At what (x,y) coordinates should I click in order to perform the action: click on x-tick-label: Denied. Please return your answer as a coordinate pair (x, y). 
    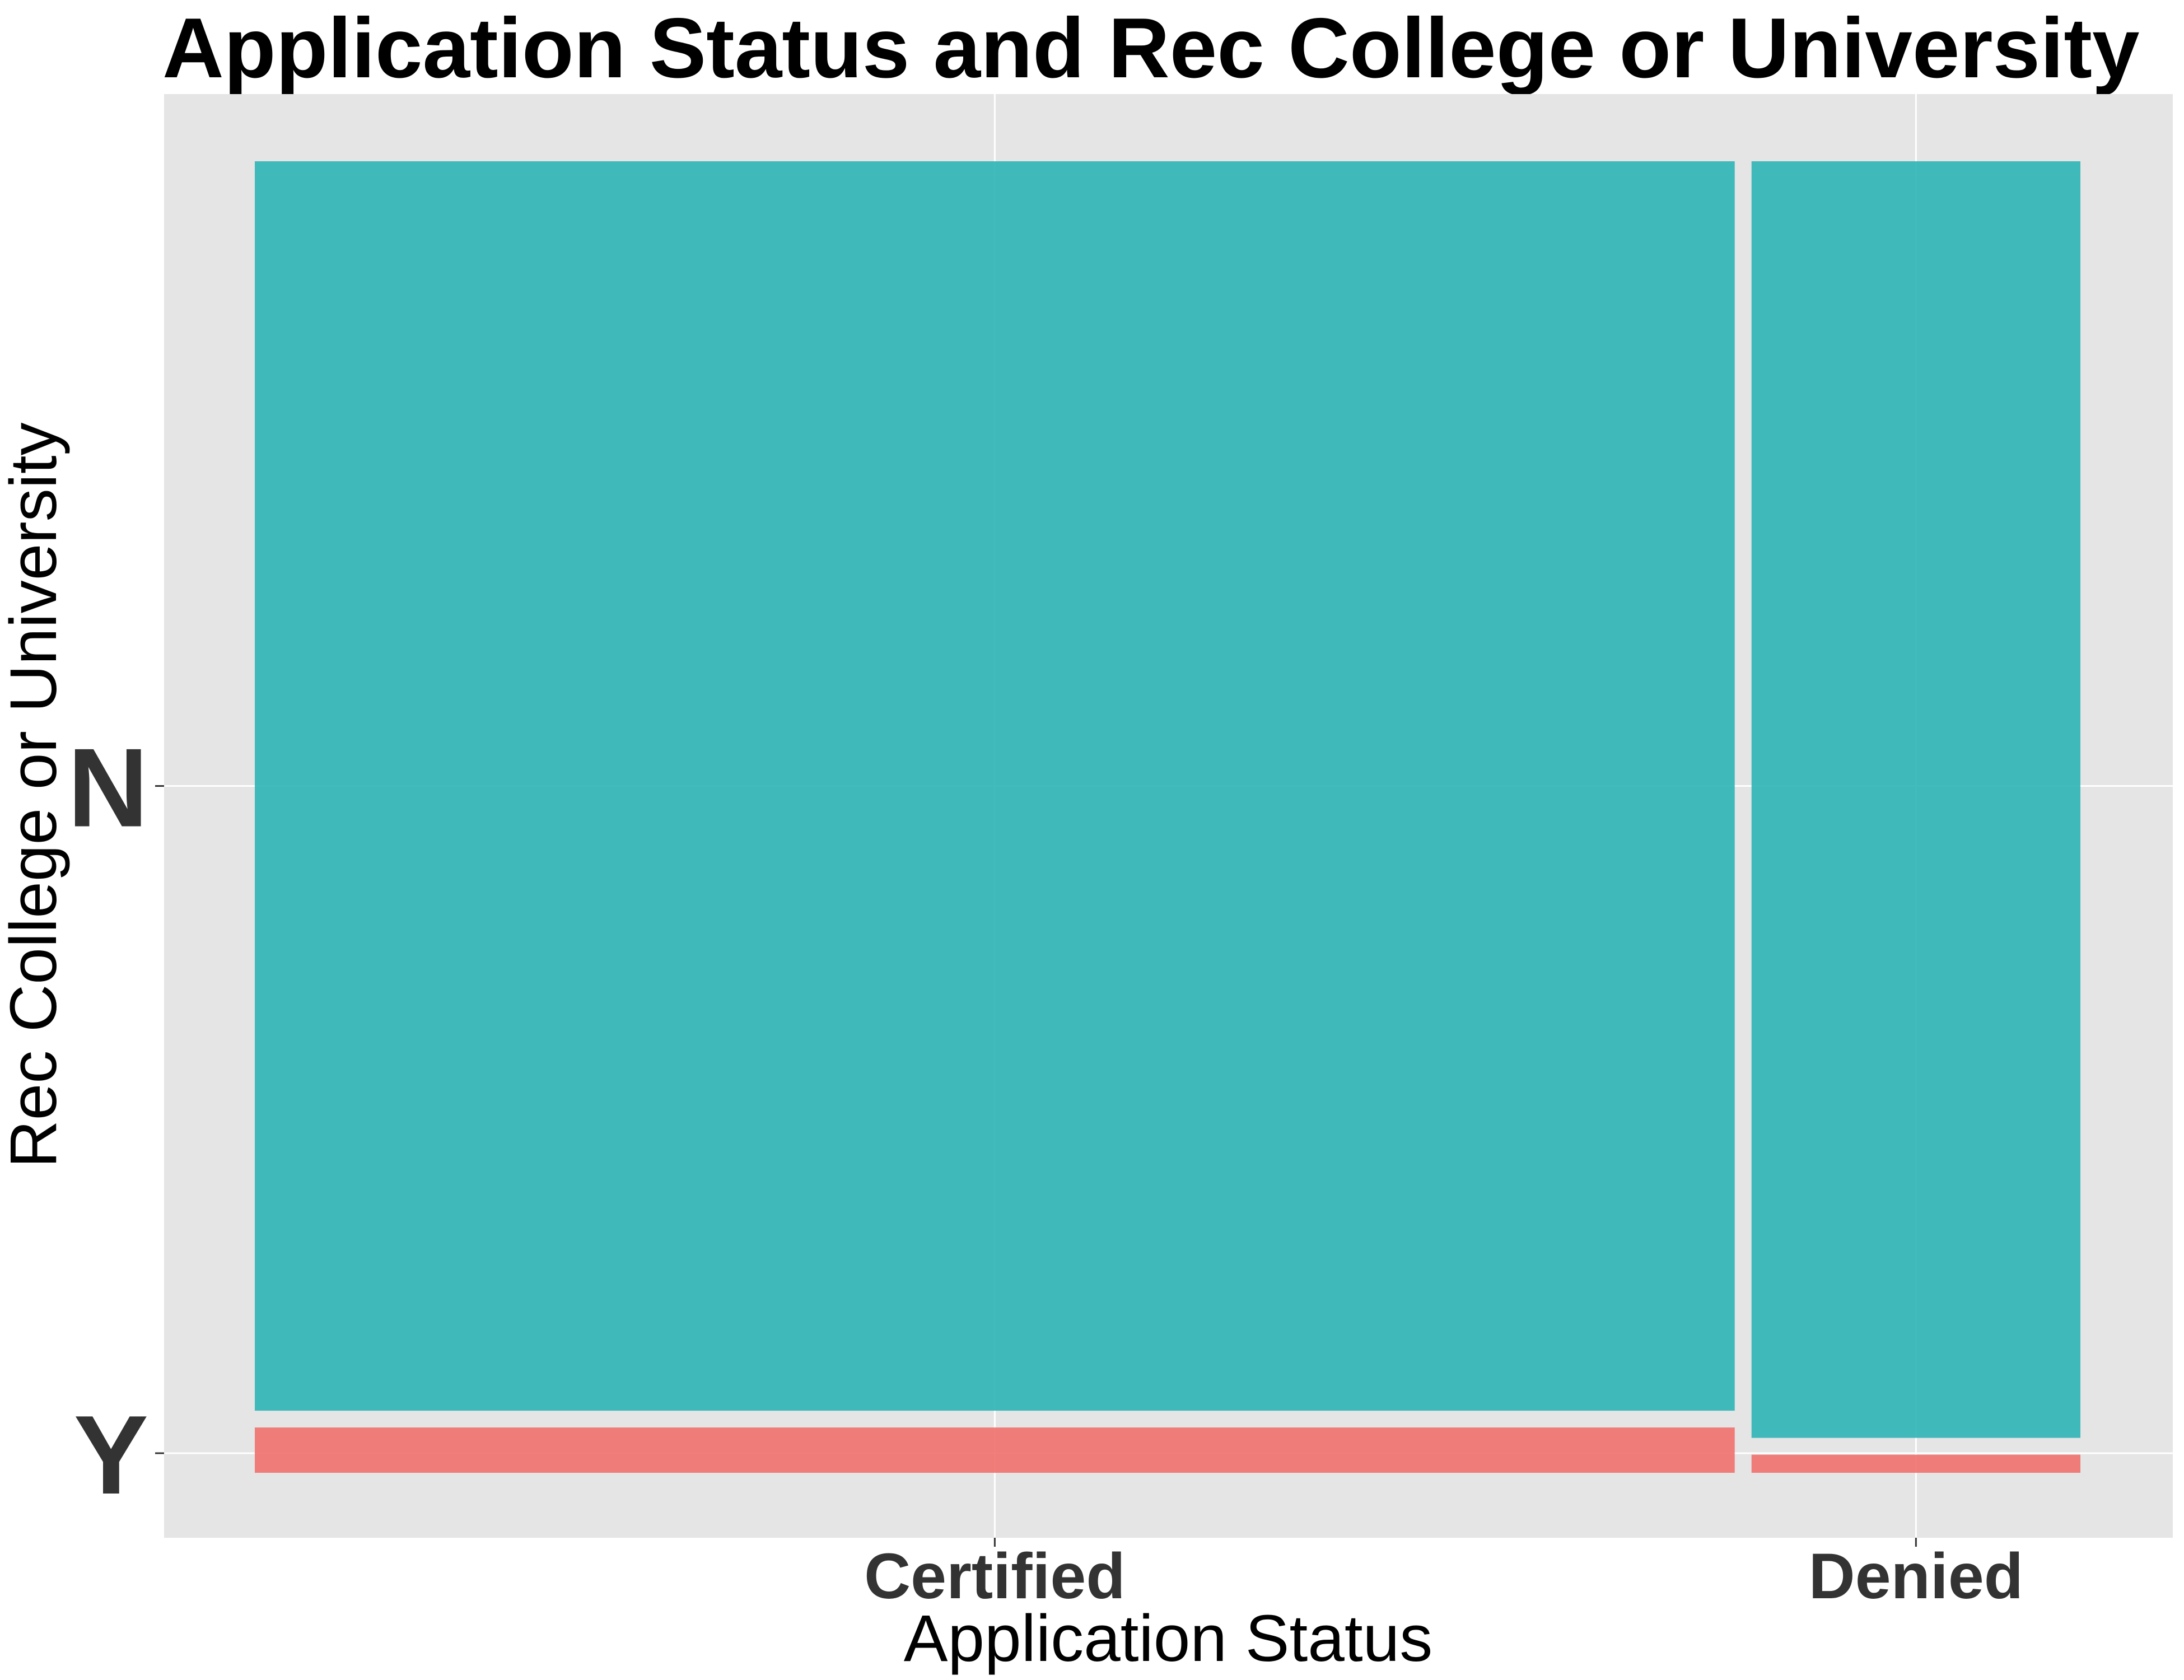
    Looking at the image, I should click on (1916, 1577).